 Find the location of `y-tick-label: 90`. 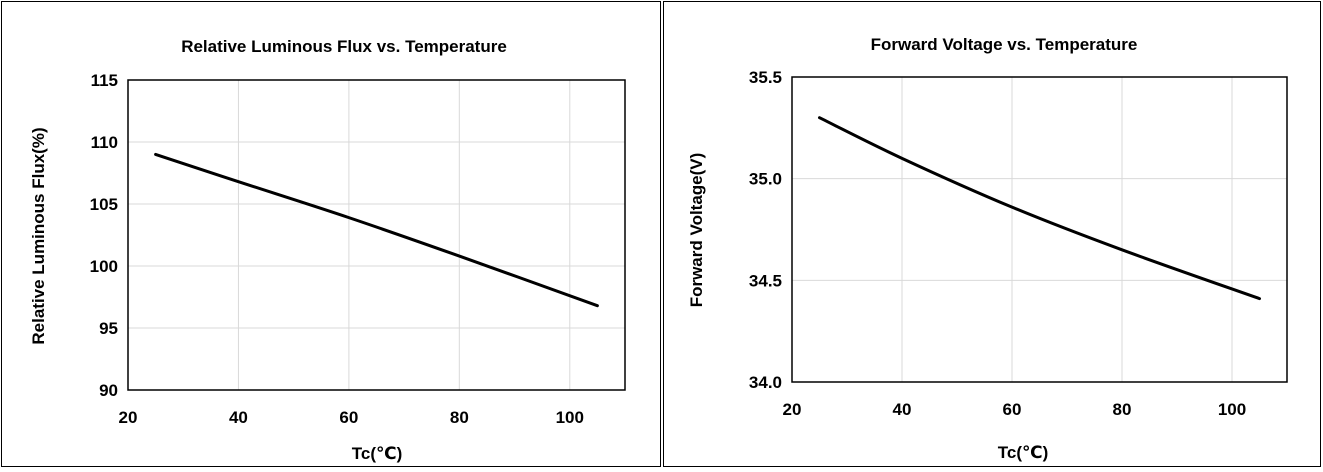

y-tick-label: 90 is located at coordinates (108, 390).